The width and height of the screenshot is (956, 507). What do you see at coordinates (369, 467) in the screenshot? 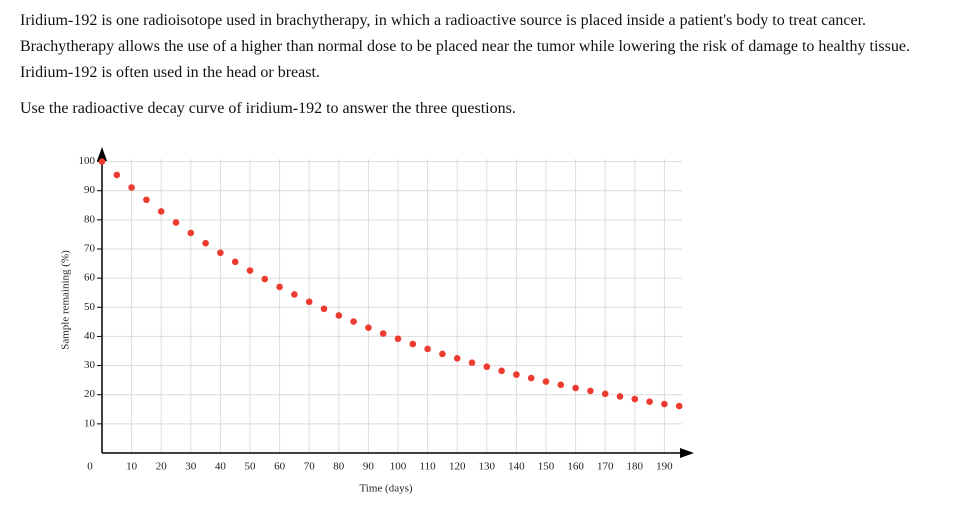
I see `x-tick-label: 90` at bounding box center [369, 467].